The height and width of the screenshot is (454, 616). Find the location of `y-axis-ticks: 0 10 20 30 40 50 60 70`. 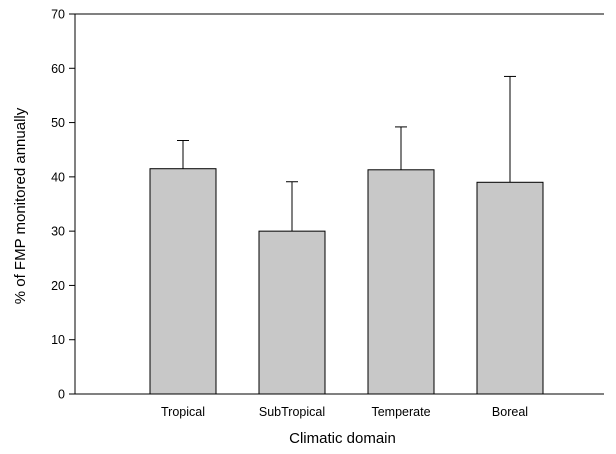

y-axis-ticks: 0 10 20 30 40 50 60 70 is located at coordinates (63, 205).